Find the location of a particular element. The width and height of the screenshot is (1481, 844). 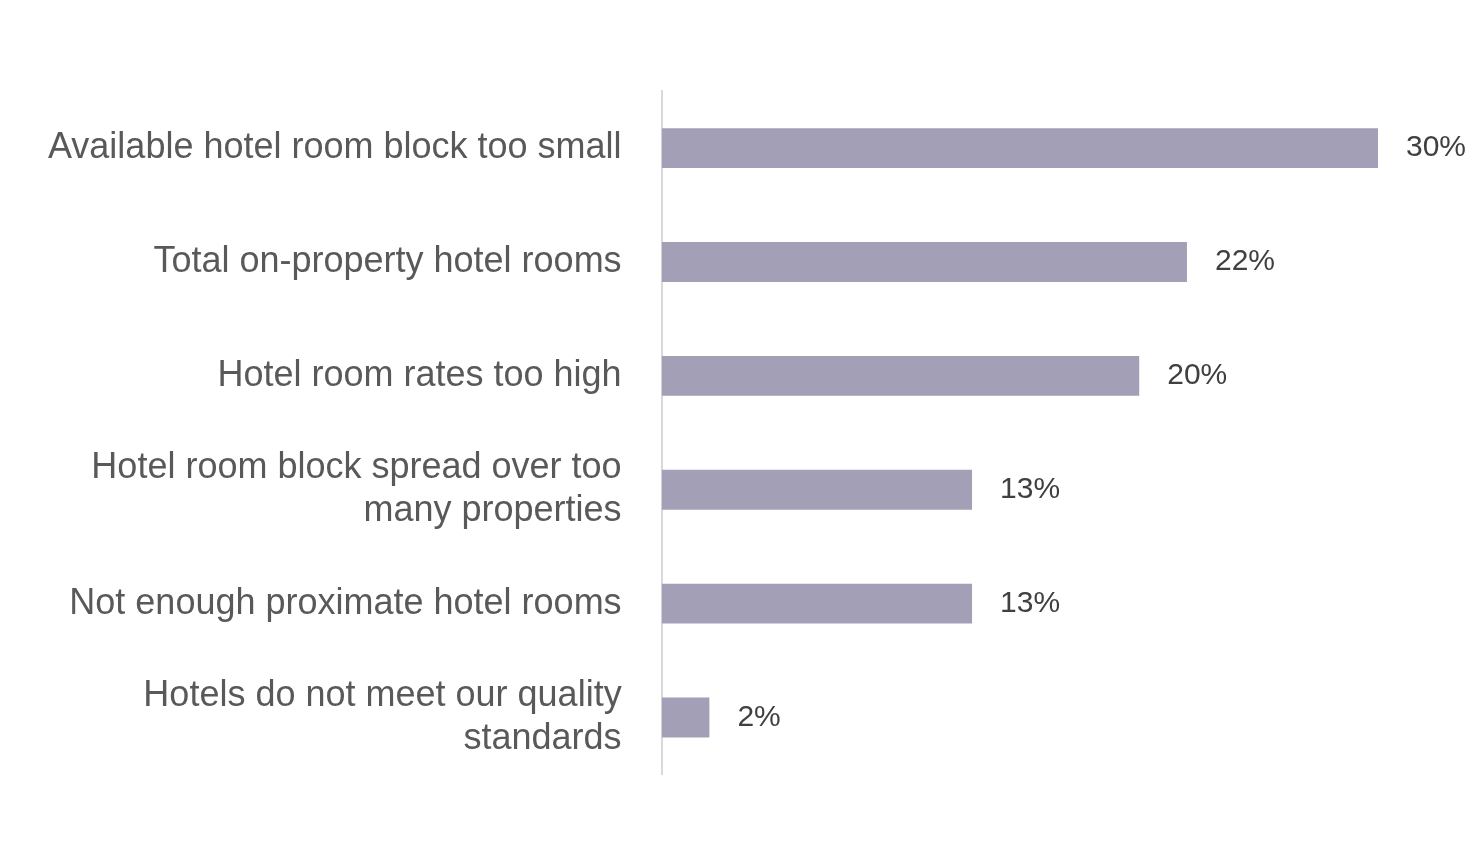

y-tick-label: Hotel room block spread over too many properties is located at coordinates (356, 487).